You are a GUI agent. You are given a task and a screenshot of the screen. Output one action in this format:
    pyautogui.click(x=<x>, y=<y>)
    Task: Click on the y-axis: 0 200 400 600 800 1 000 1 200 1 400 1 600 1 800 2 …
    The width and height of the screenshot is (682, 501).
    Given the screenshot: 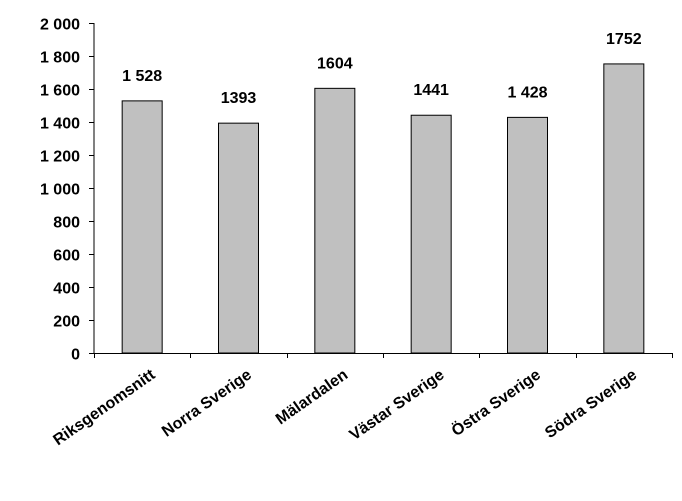 What is the action you would take?
    pyautogui.click(x=67, y=190)
    